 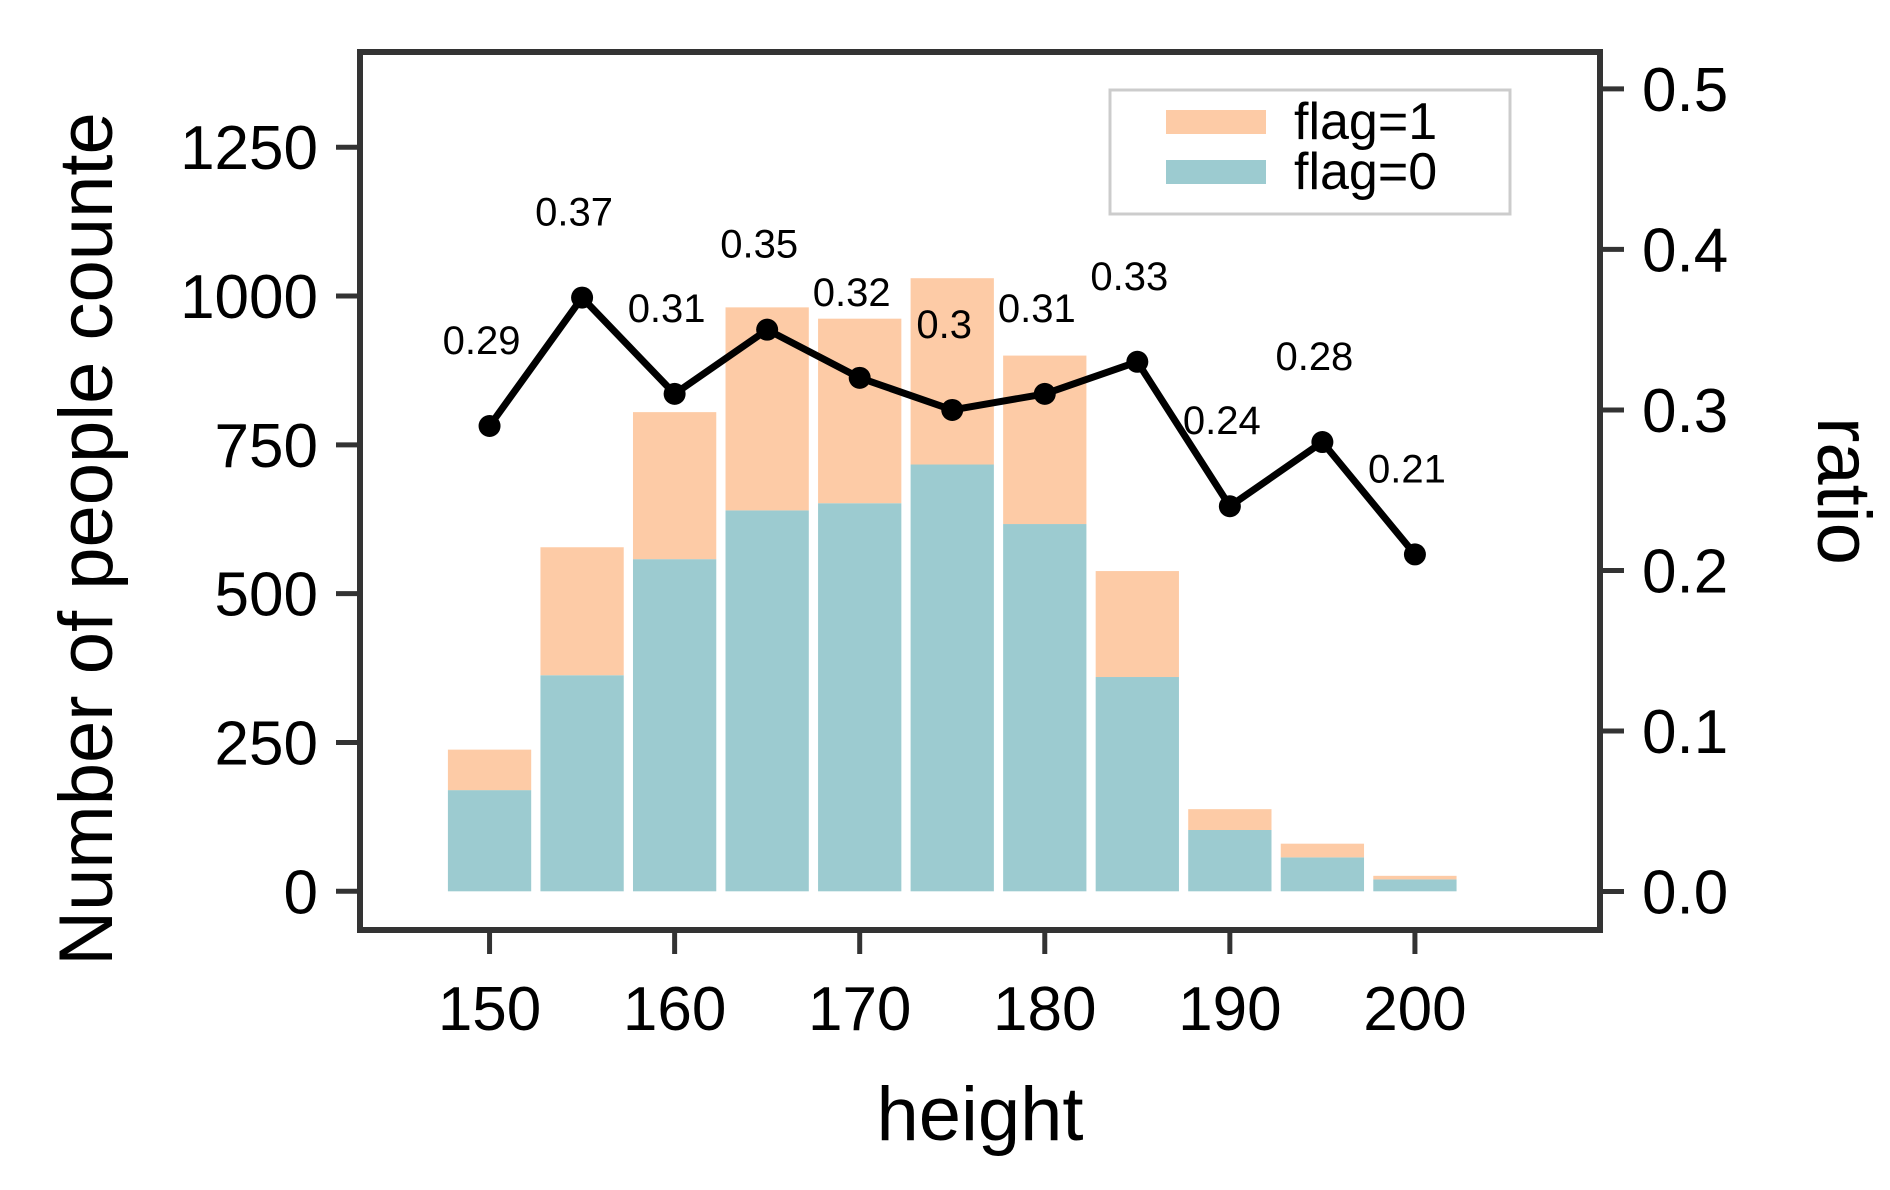 What do you see at coordinates (852, 293) in the screenshot?
I see `ratio-data-label: 0.32` at bounding box center [852, 293].